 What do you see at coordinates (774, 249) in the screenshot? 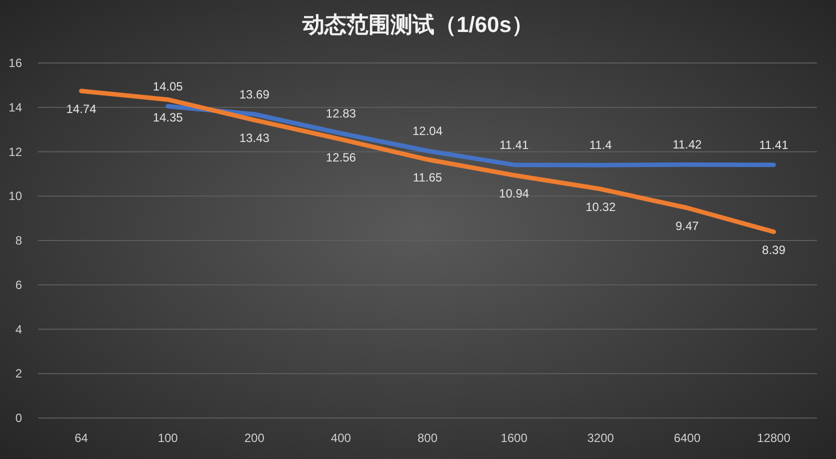
I see `data-label: 8.39` at bounding box center [774, 249].